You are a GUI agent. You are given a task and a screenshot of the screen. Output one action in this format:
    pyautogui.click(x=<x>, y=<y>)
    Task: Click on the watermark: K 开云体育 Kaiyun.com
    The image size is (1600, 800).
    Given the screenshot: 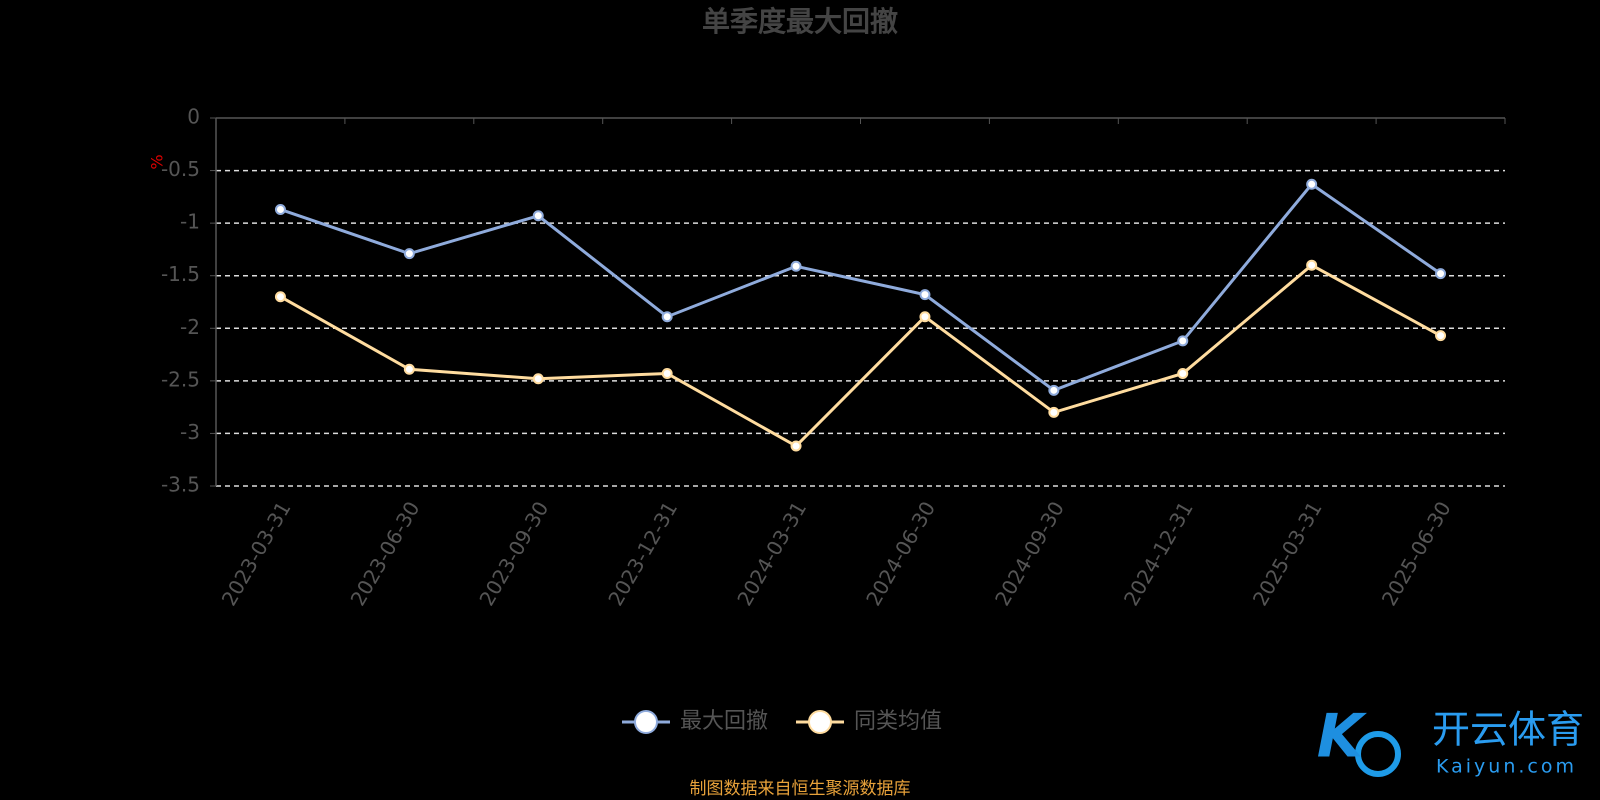 What is the action you would take?
    pyautogui.click(x=1450, y=740)
    